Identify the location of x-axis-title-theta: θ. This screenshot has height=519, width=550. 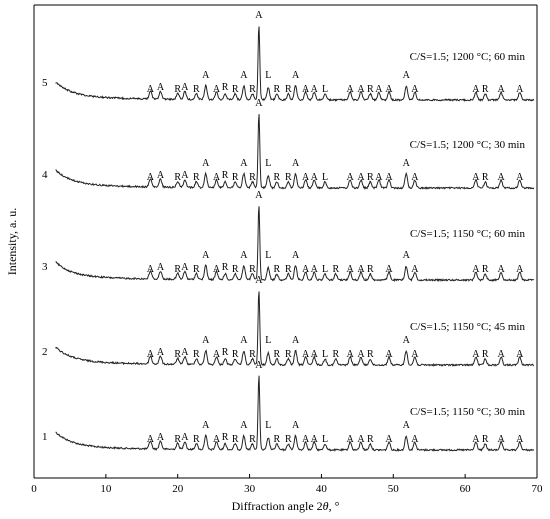
(326, 506).